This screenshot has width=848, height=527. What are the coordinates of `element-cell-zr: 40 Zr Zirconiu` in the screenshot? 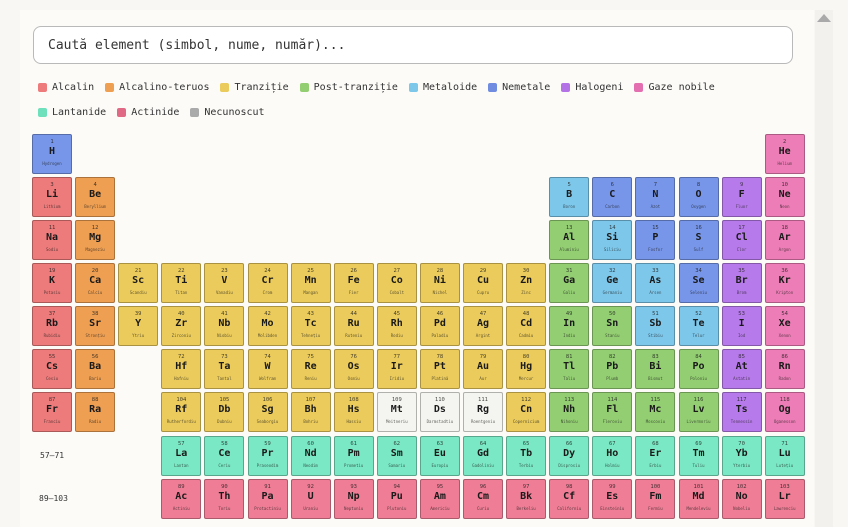 It's located at (181, 326).